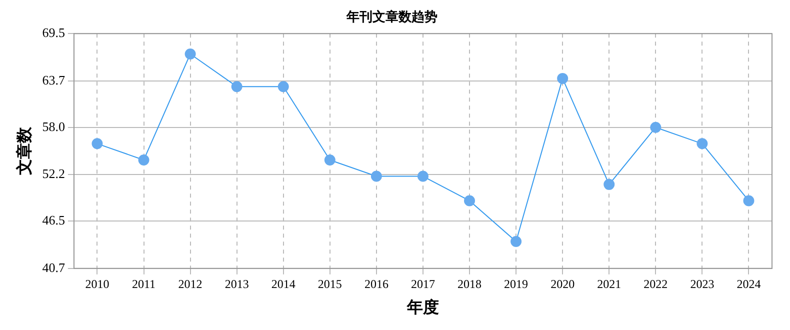  What do you see at coordinates (53, 126) in the screenshot?
I see `y-tick-label: 58.0` at bounding box center [53, 126].